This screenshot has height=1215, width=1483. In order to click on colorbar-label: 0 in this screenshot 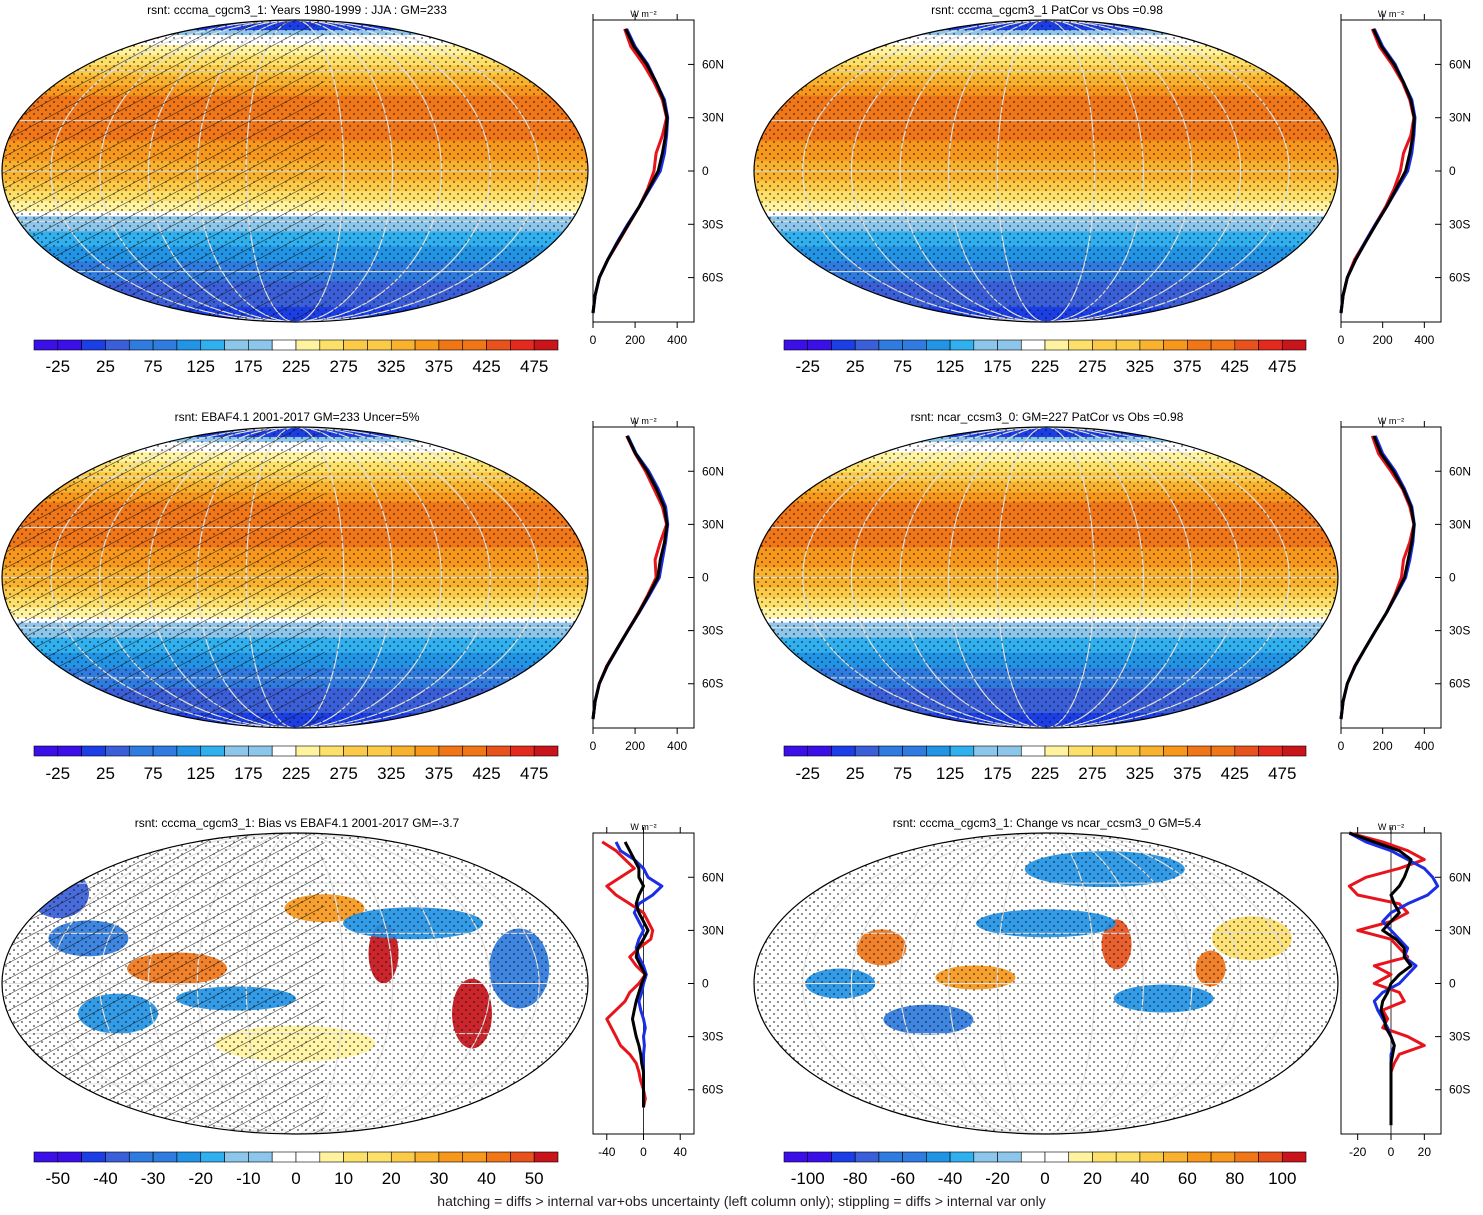, I will do `click(295, 1178)`.